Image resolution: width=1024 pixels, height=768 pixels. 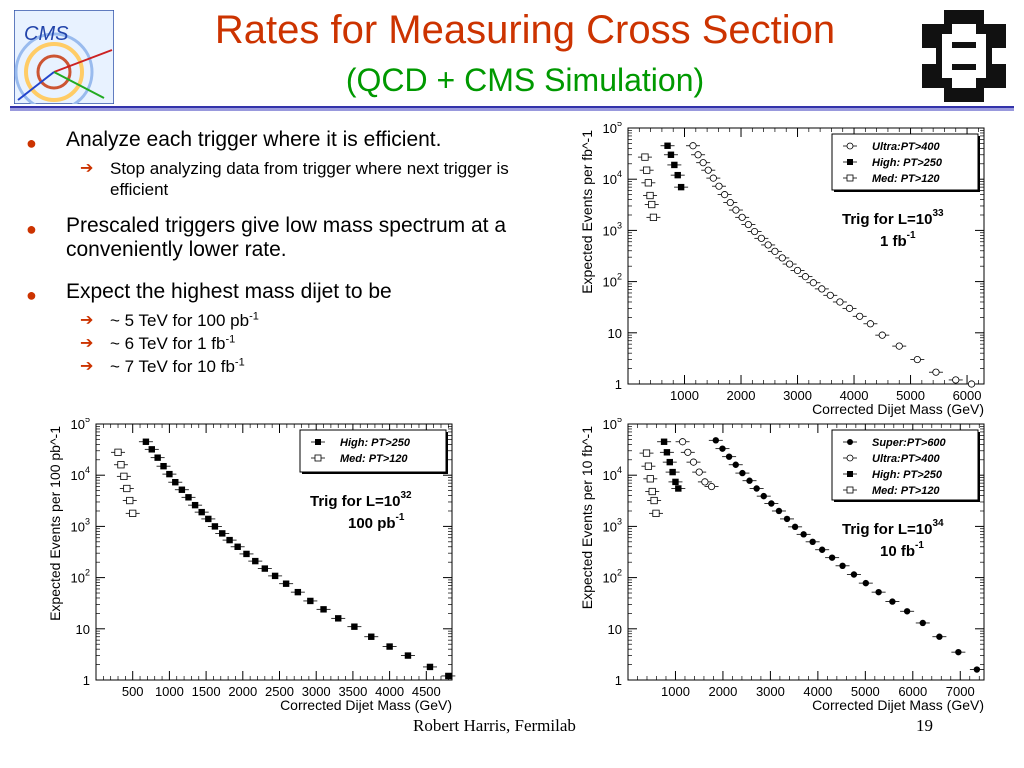 What do you see at coordinates (924, 725) in the screenshot?
I see `page-number: 19` at bounding box center [924, 725].